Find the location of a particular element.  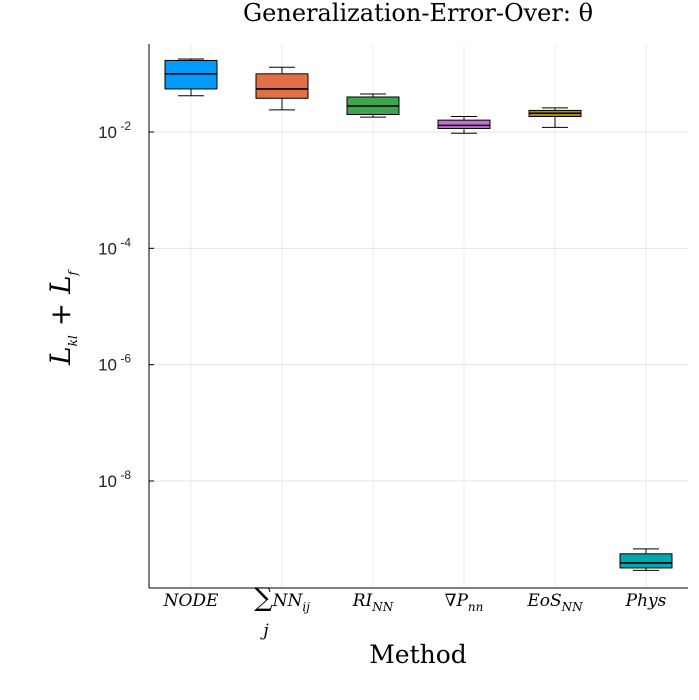

x-tick-labels: NODE ∑NNij j RINN ∇Pnn EoSNN Phys is located at coordinates (415, 612).